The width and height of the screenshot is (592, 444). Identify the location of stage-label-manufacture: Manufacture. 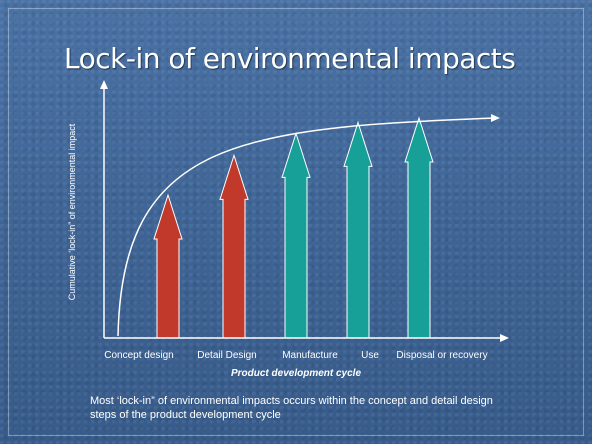
(310, 355).